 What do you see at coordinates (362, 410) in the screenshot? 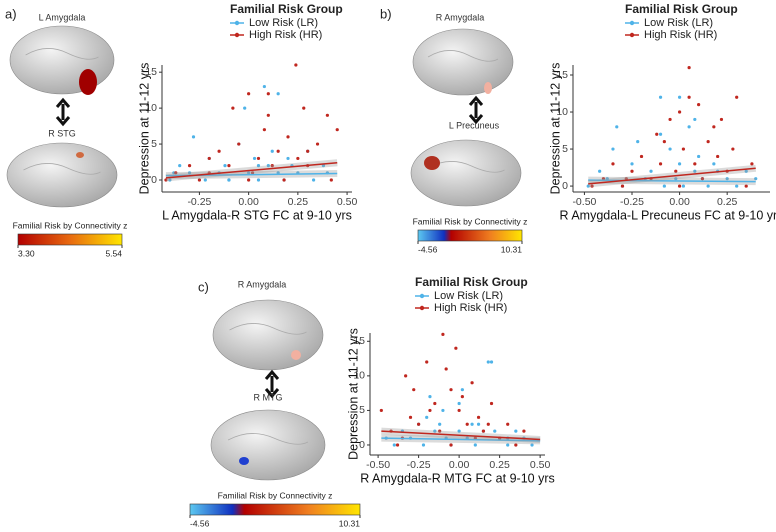
I see `y-tick-label: 5` at bounding box center [362, 410].